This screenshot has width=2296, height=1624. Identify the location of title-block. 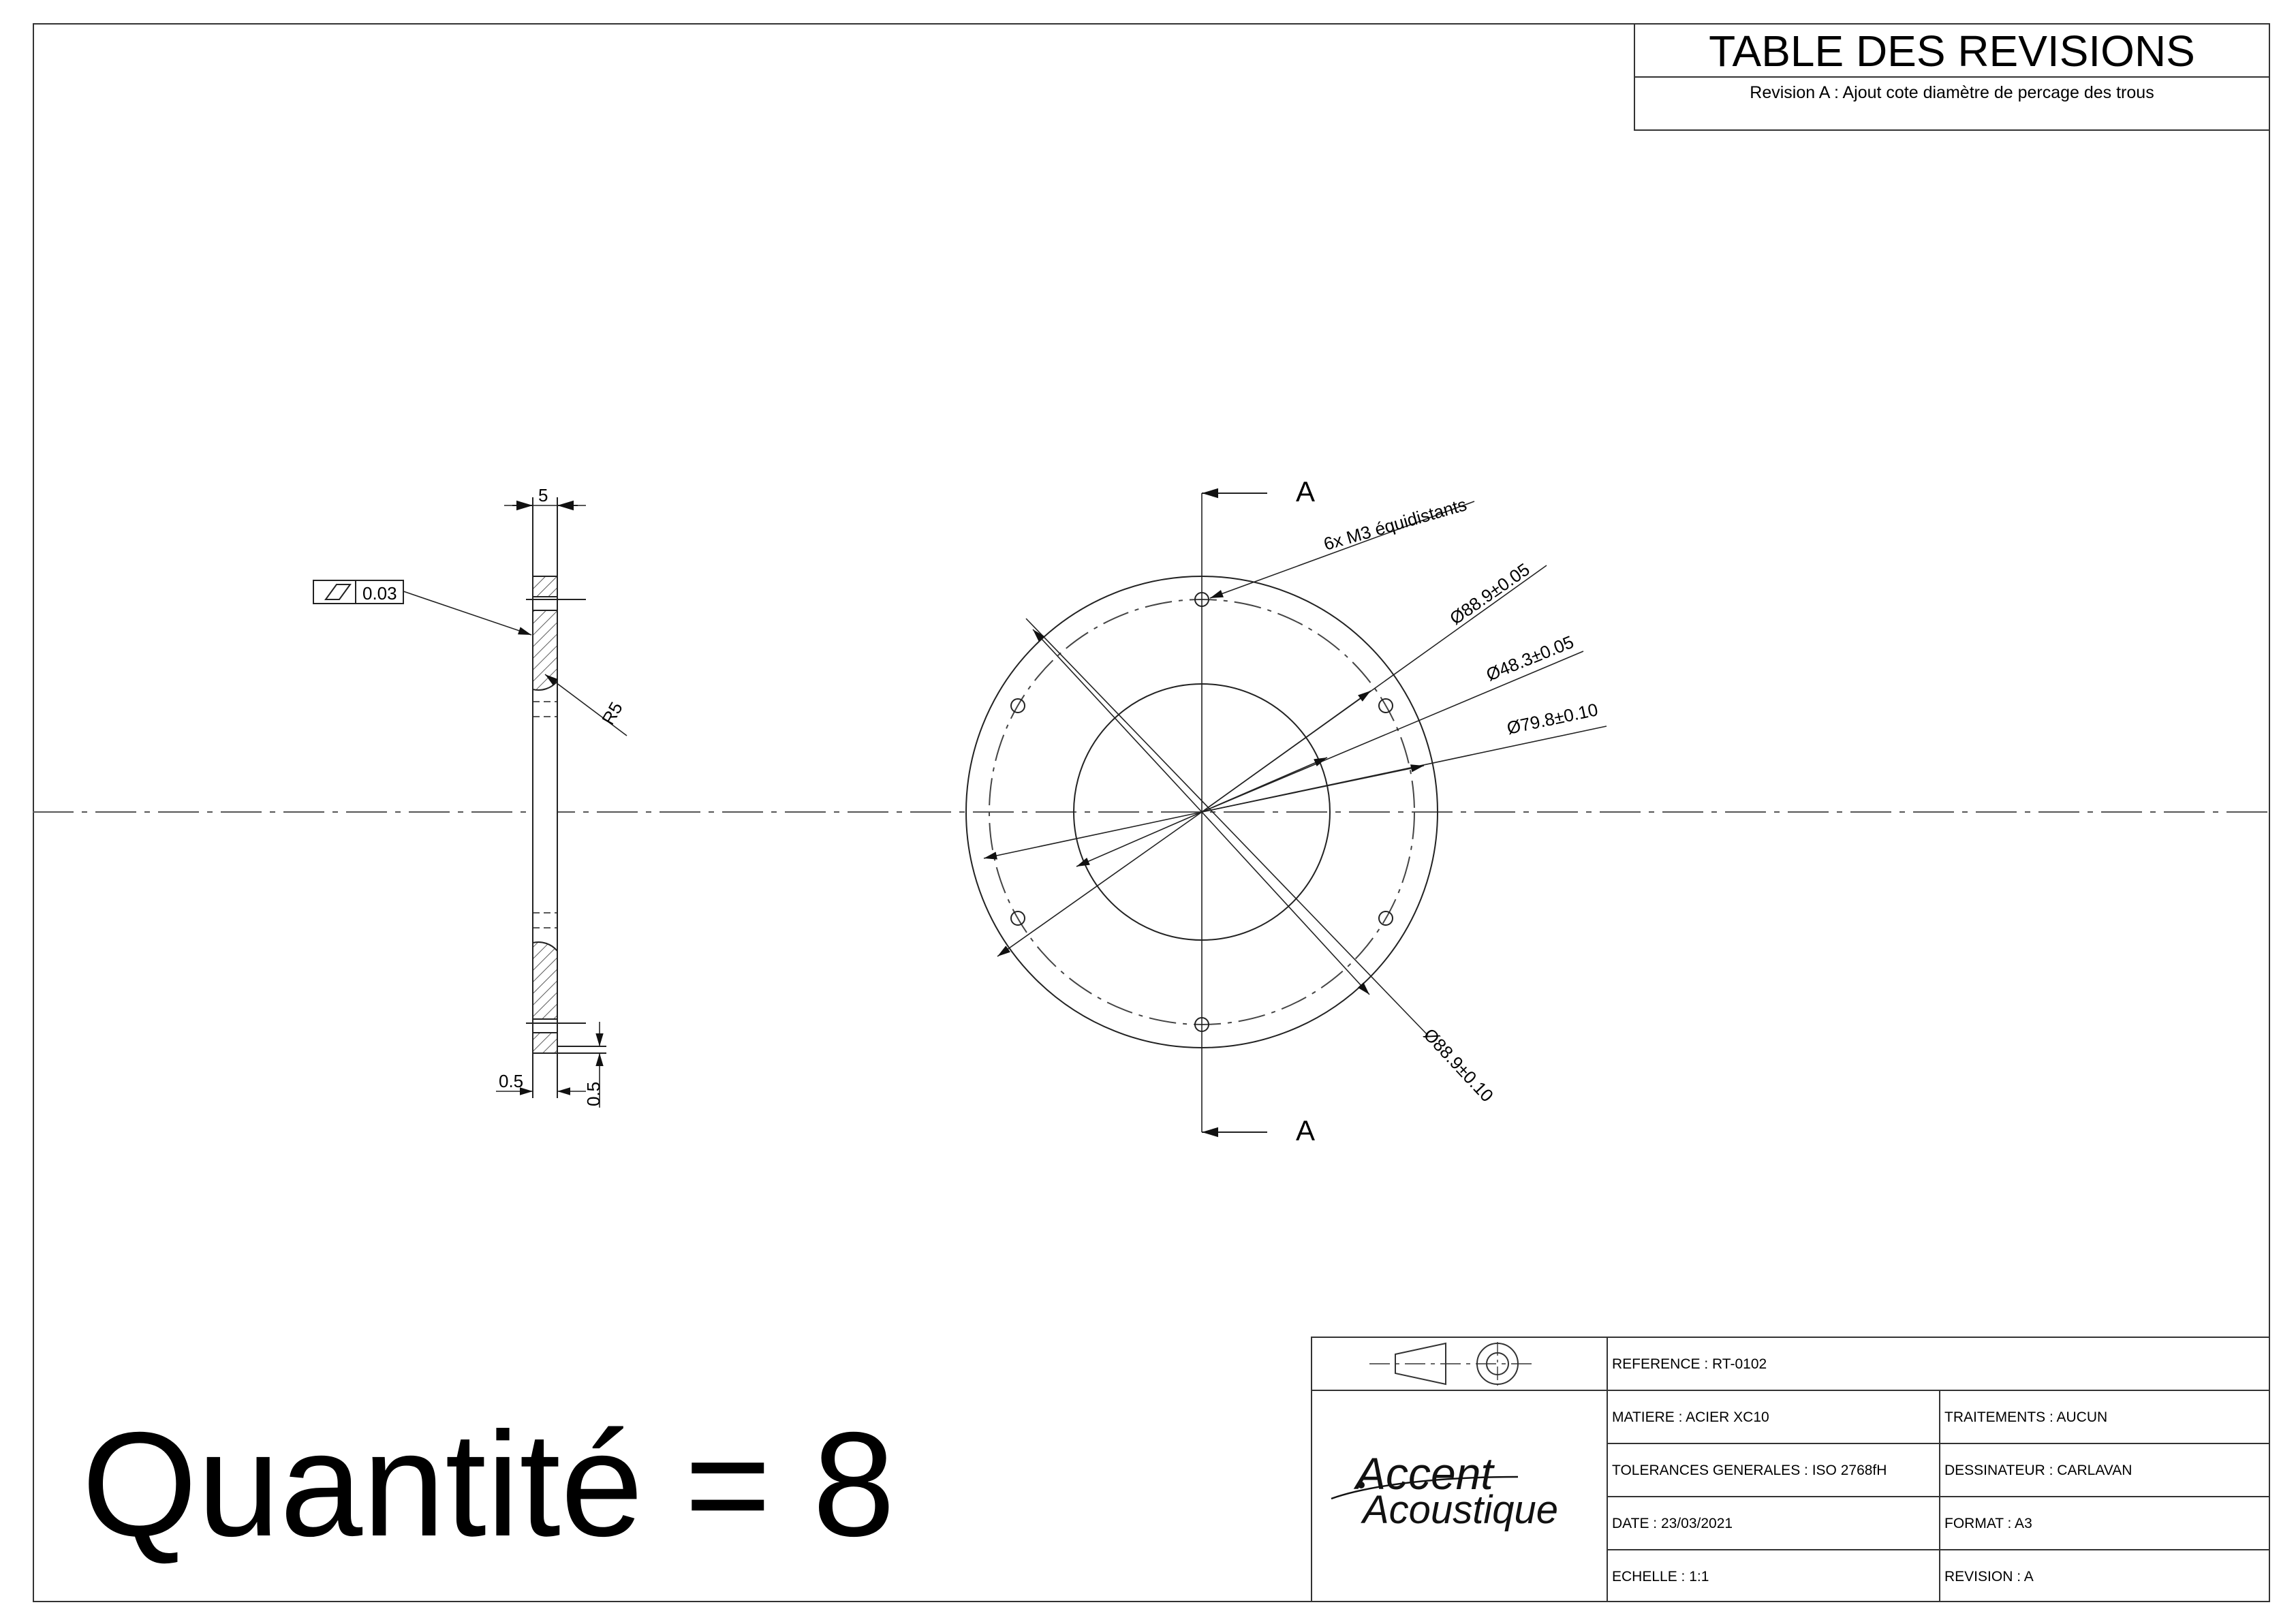
(1791, 1469).